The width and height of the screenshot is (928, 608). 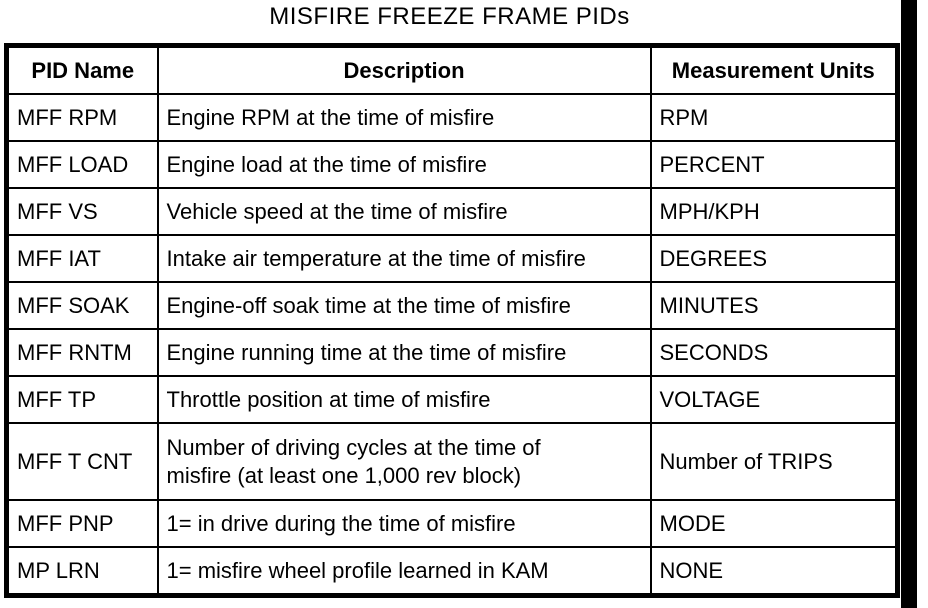 I want to click on table-header-row: PID Name Description Measurement Units, so click(x=452, y=69).